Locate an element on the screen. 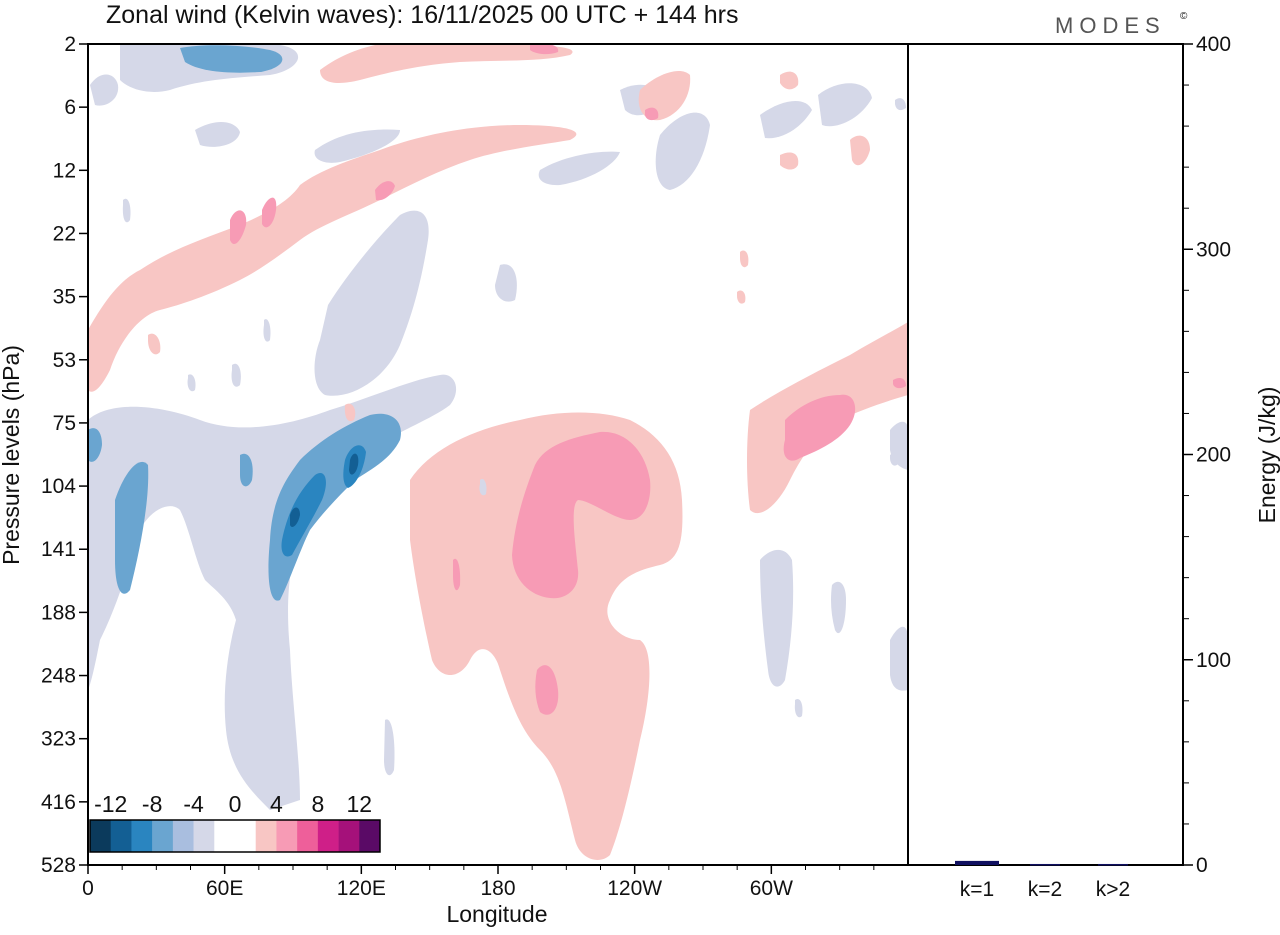  colorbar-label: -4 is located at coordinates (193, 804).